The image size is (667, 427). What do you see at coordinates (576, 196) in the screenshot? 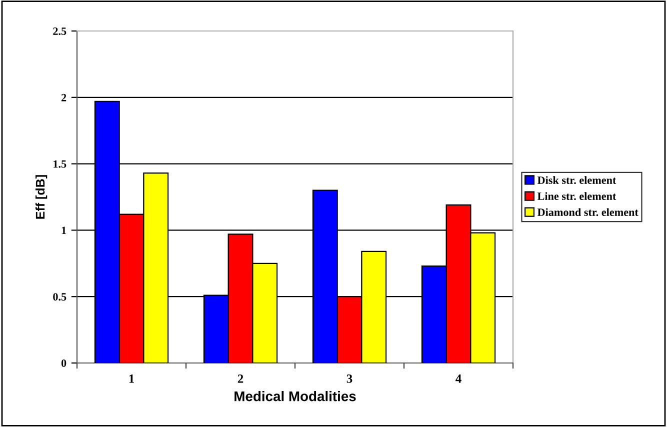
I see `legend-label: Line str. element` at bounding box center [576, 196].